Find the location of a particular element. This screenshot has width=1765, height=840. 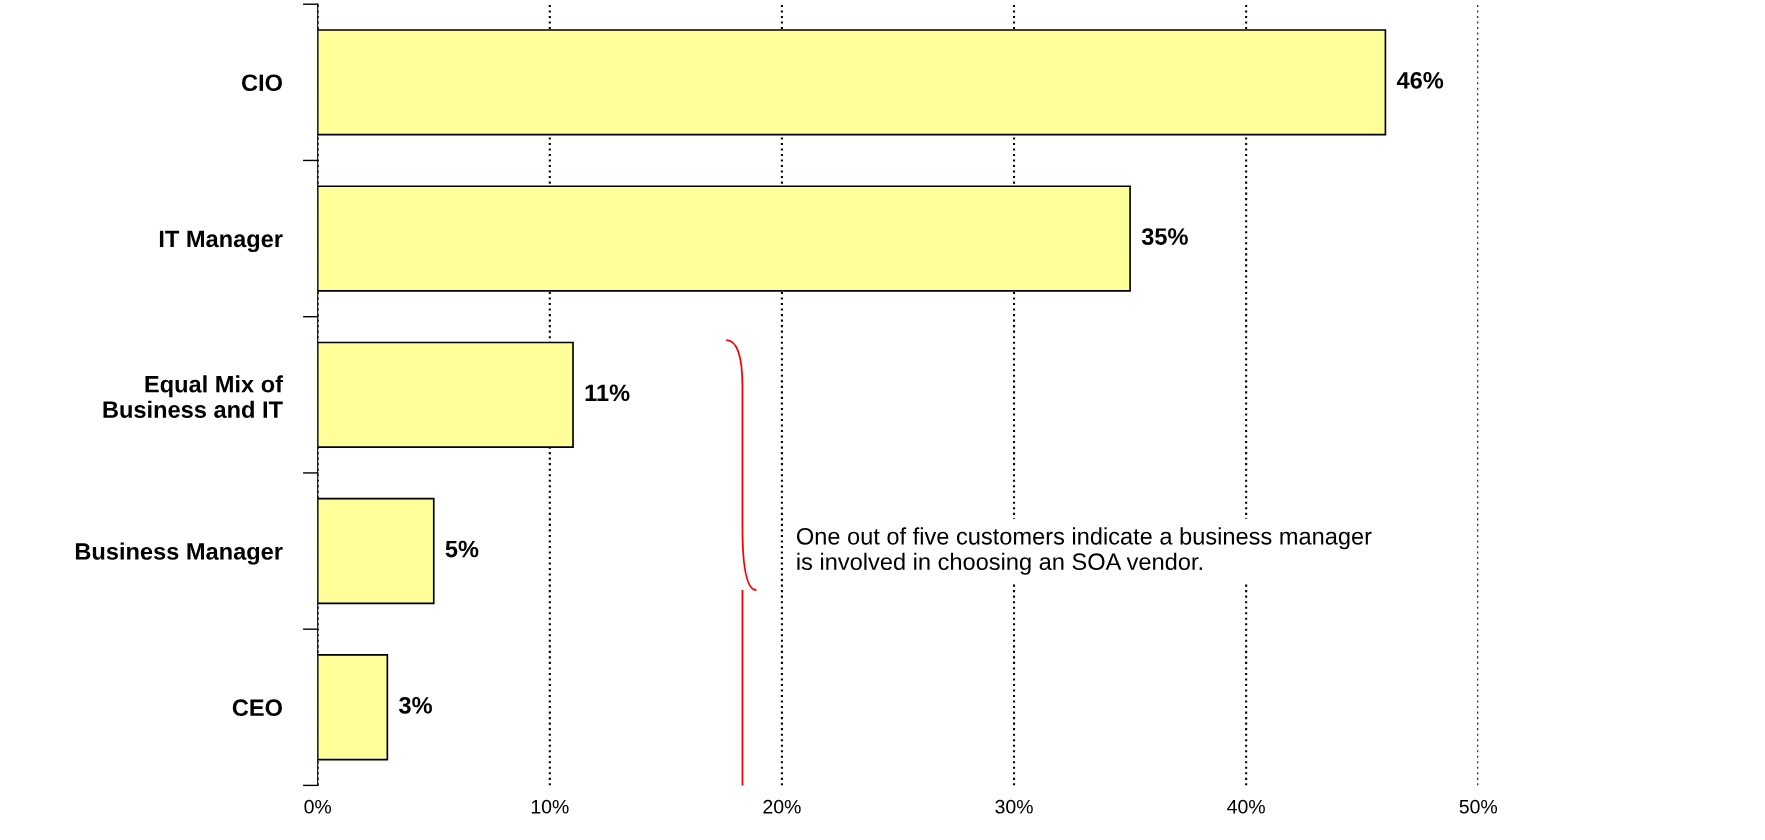

x-tick-label: 30% is located at coordinates (1014, 806).